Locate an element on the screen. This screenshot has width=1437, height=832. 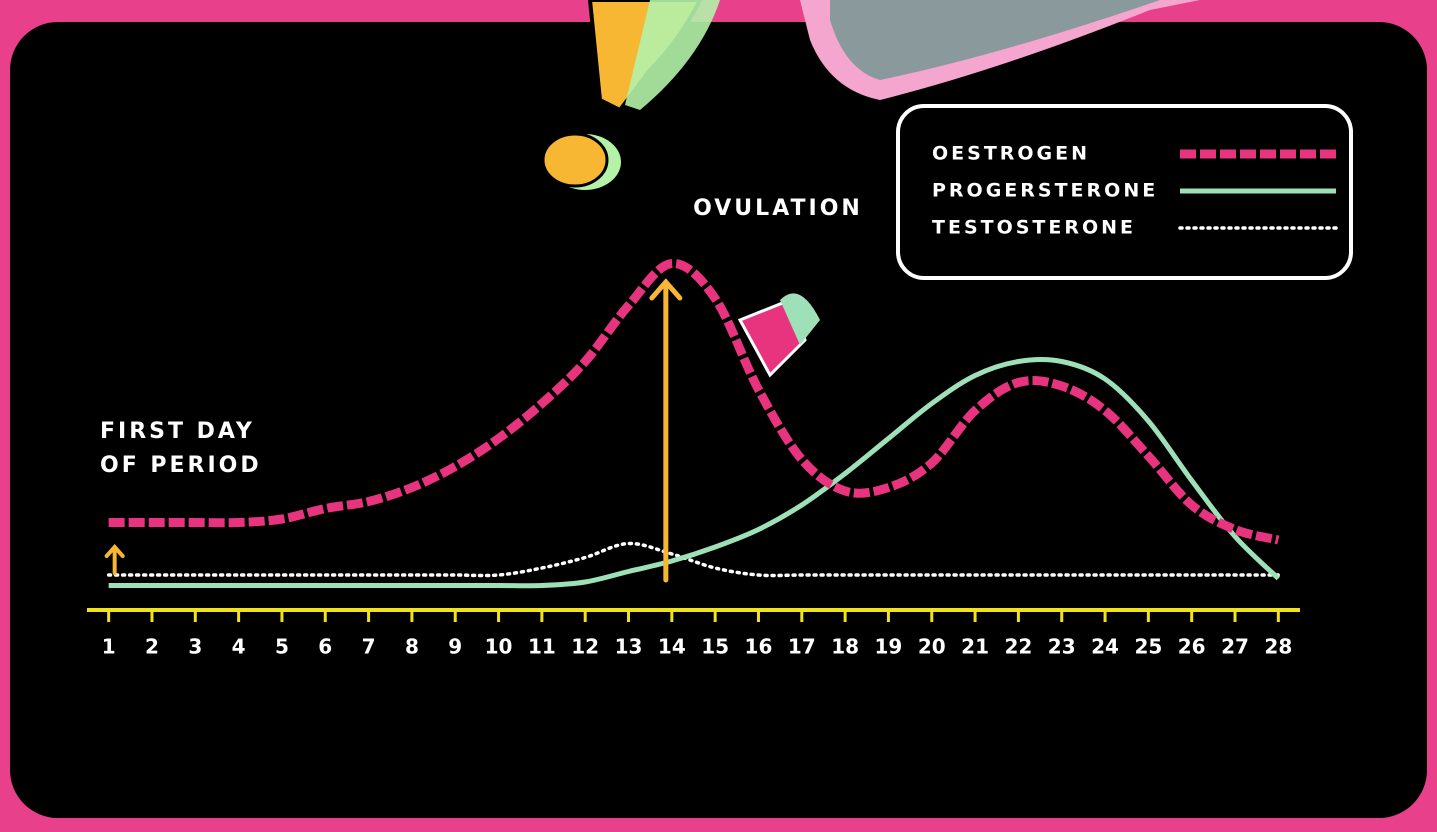
x-tick-label: 28 is located at coordinates (1278, 647).